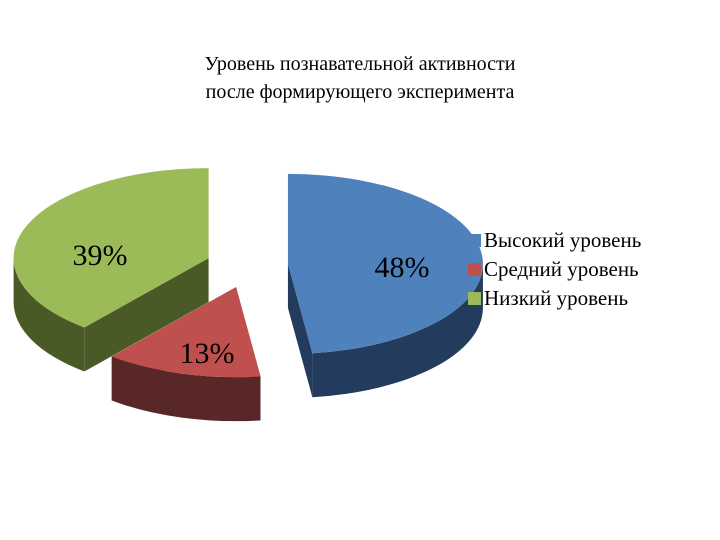  Describe the element at coordinates (385, 330) in the screenshot. I see `pie-slice-side-high` at that location.